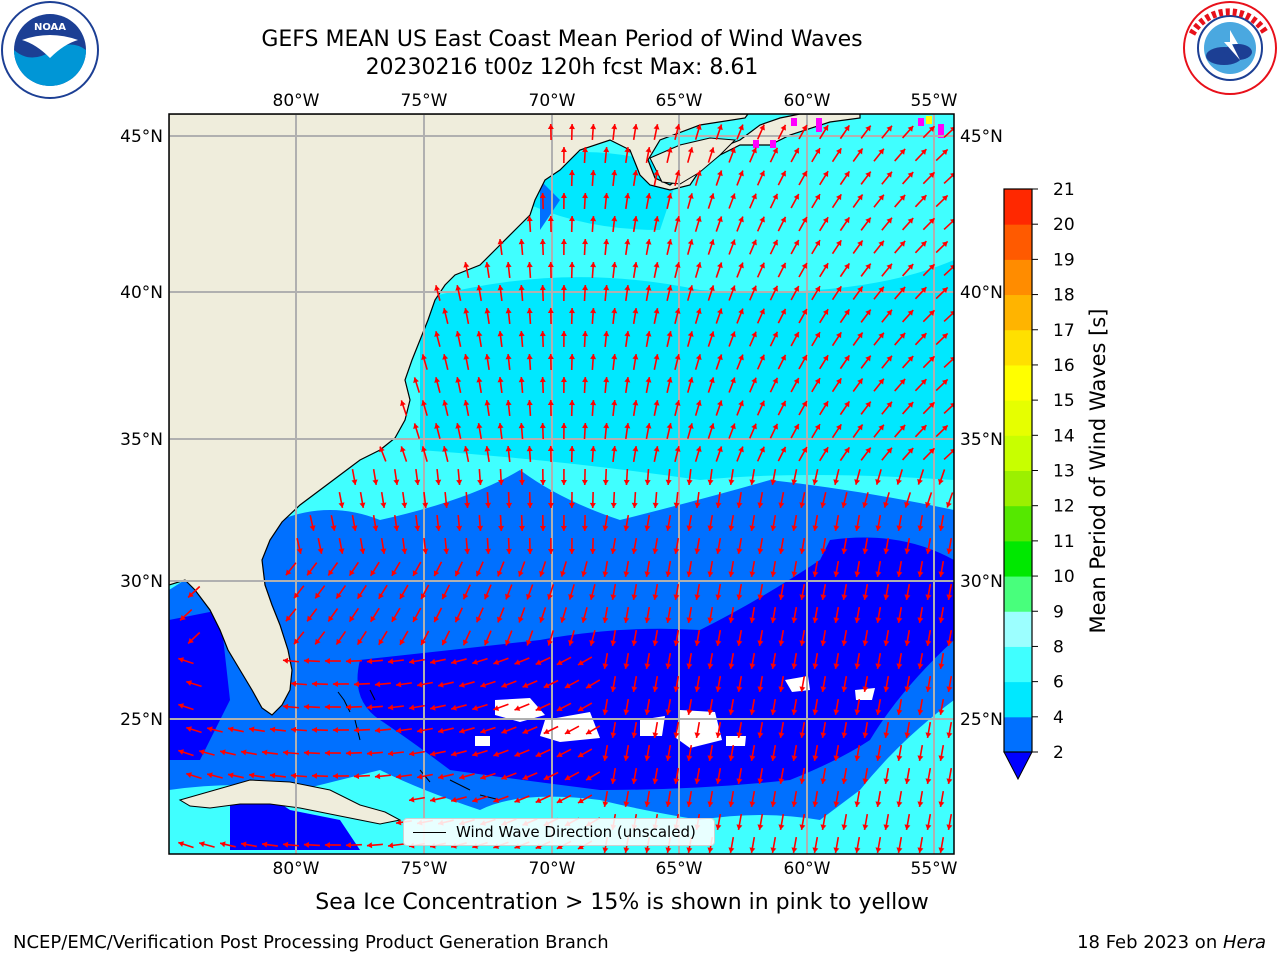  I want to click on lon-tick-labels-bottom: 80°W 75°W 70°W 65°W 60°W 55°W, so click(615, 869).